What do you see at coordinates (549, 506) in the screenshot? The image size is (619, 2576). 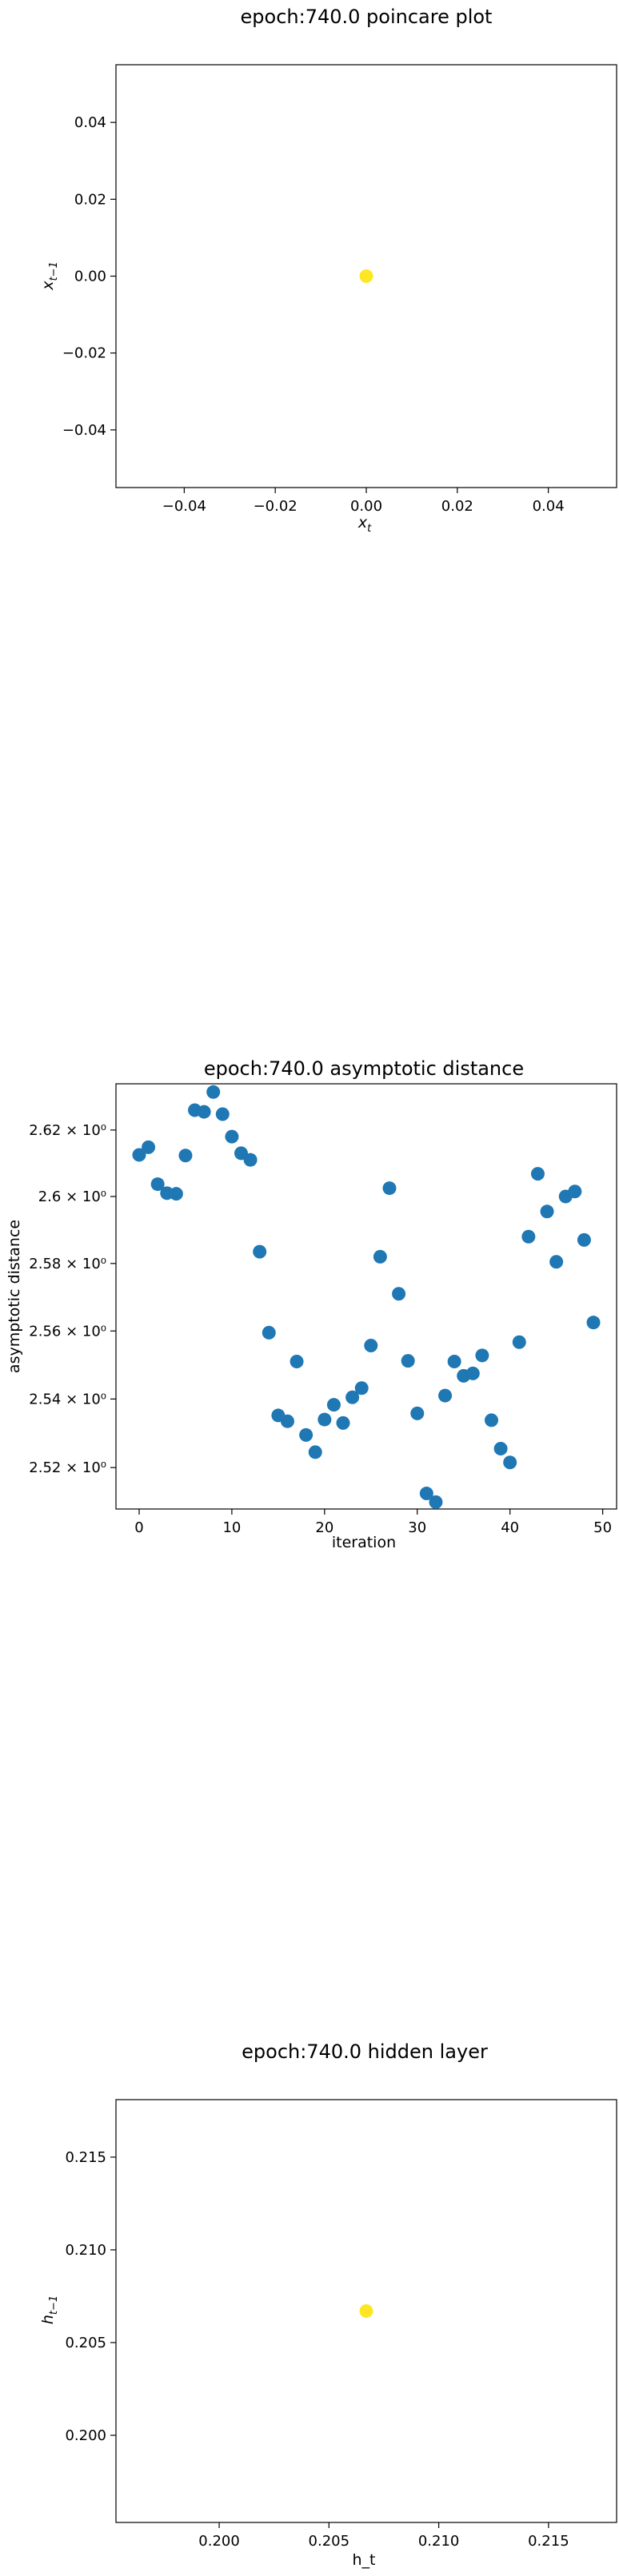 I see `x-tick-label: 0.04` at bounding box center [549, 506].